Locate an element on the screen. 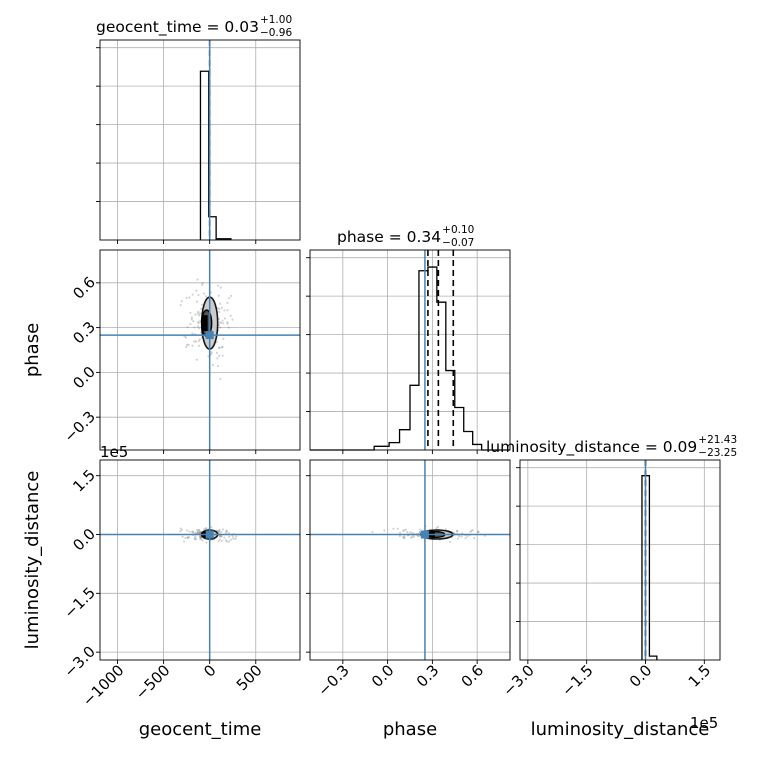 The width and height of the screenshot is (760, 760). panel-frame is located at coordinates (200, 350).